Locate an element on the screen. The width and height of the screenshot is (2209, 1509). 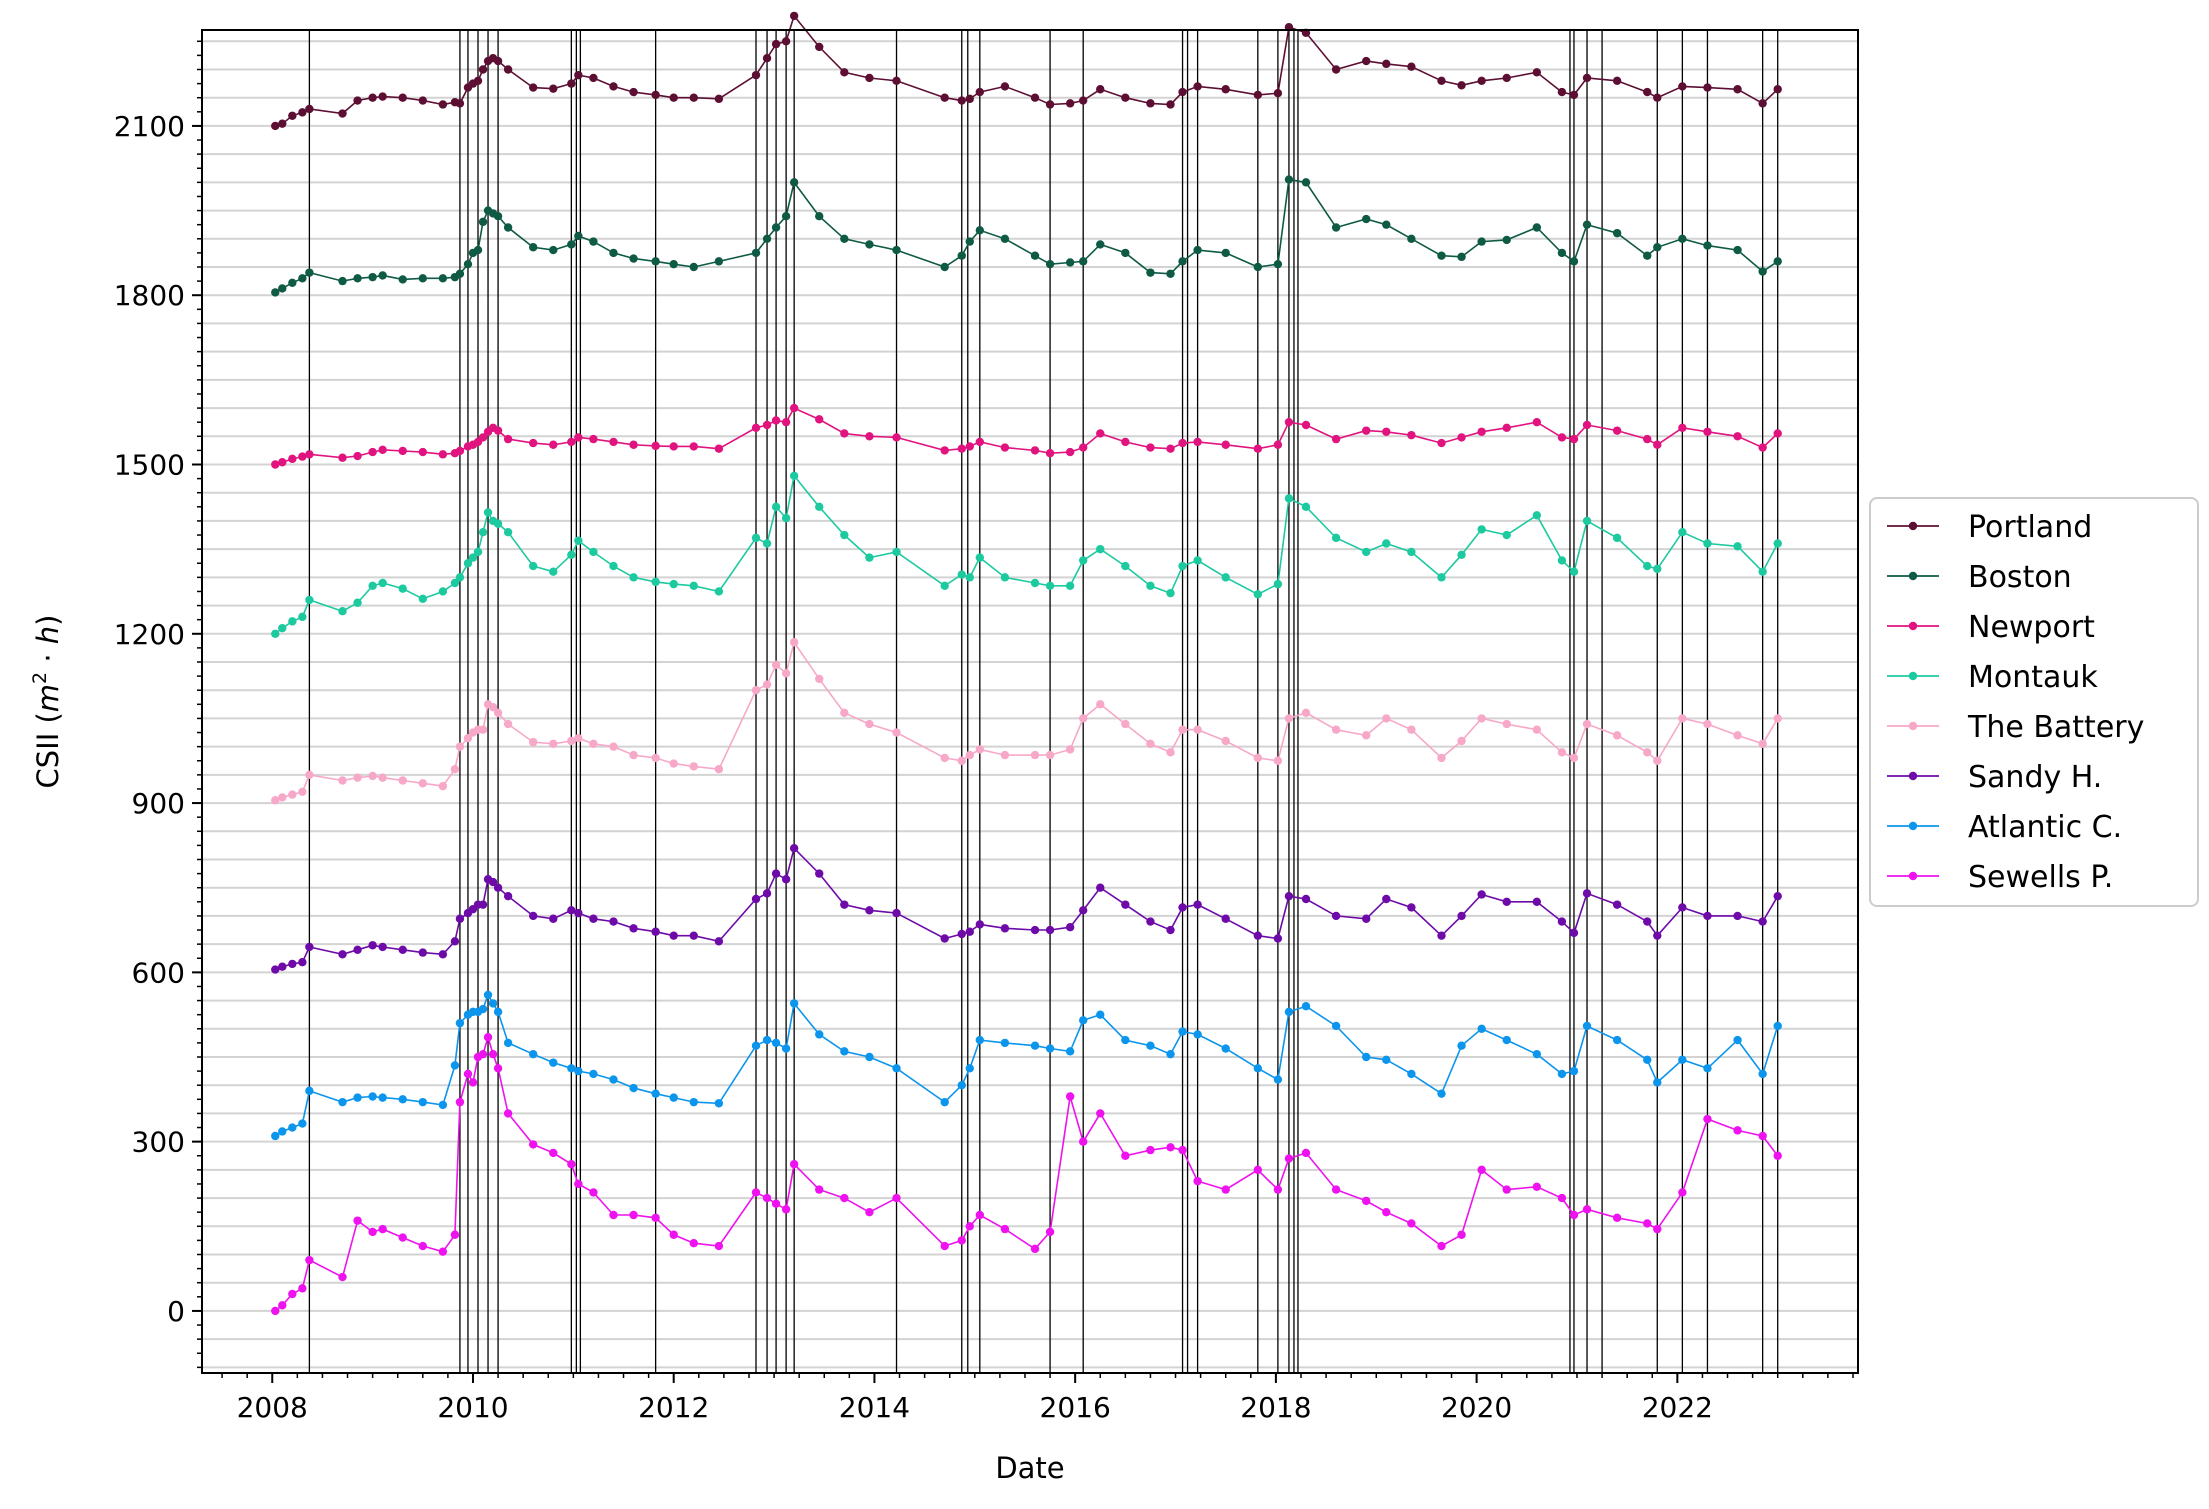
legend-label: Atlantic C. is located at coordinates (2045, 827).